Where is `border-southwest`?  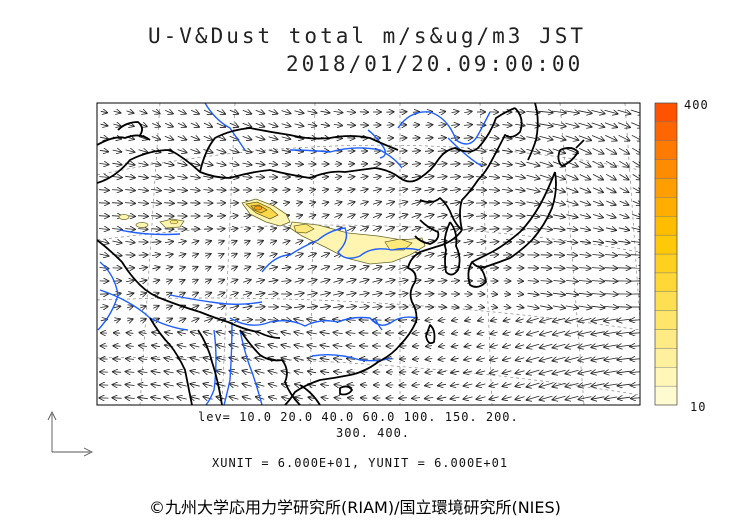 border-southwest is located at coordinates (189, 289).